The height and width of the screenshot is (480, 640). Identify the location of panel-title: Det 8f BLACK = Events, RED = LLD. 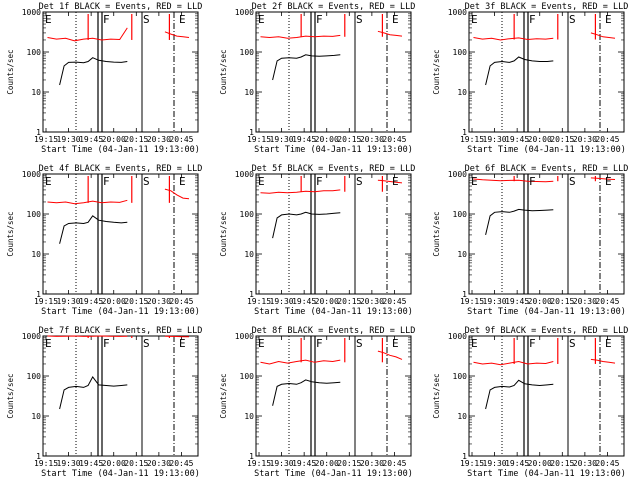
(334, 331).